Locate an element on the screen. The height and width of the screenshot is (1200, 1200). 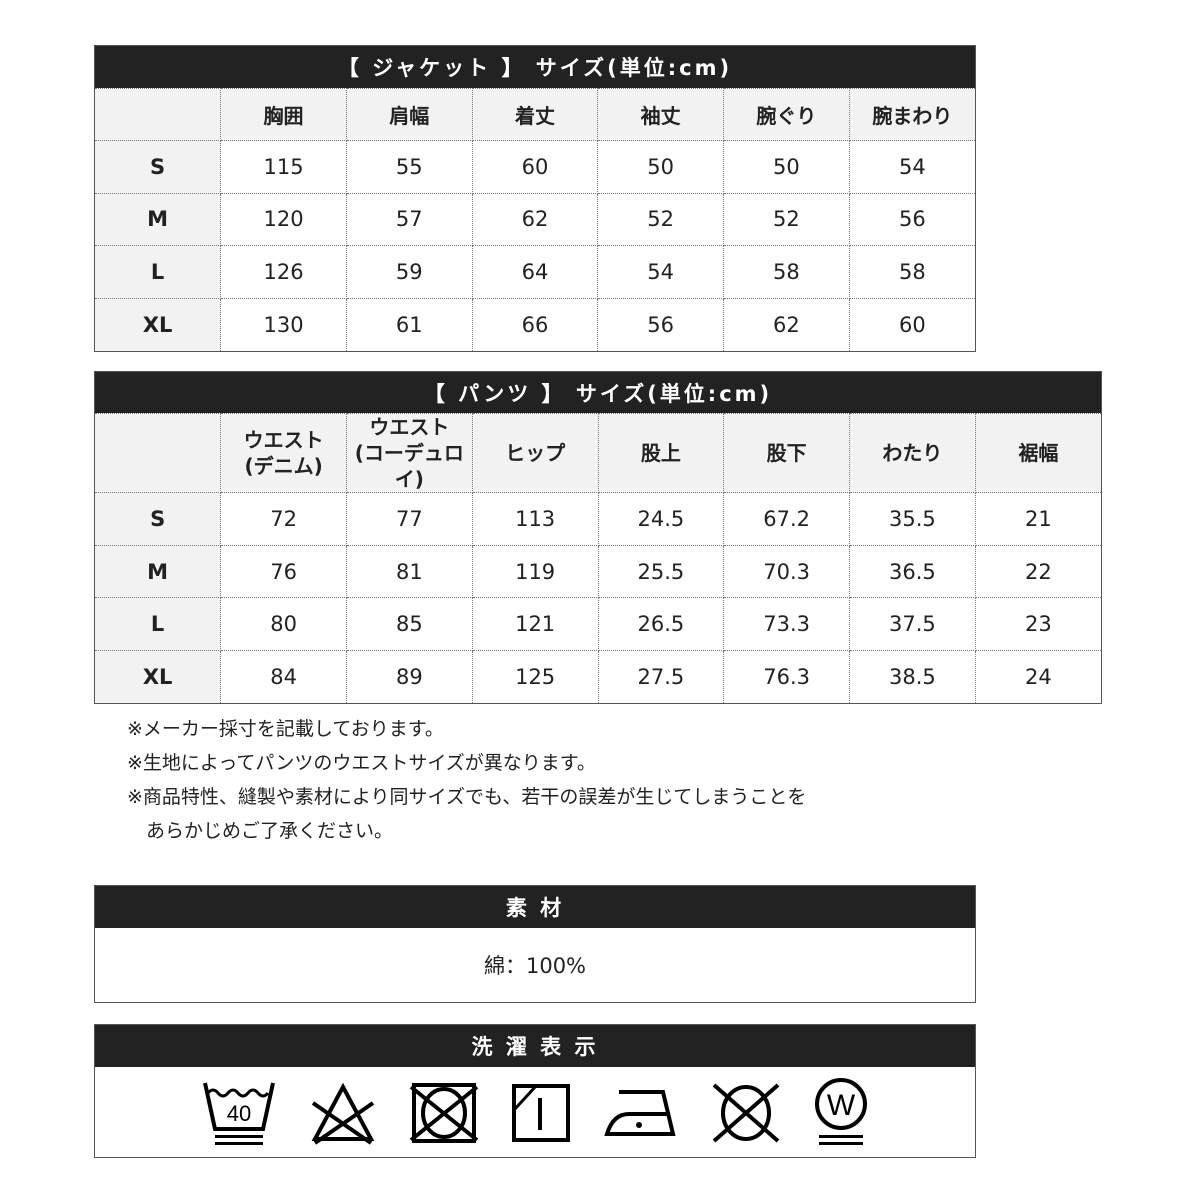
table-cell: 73.3 is located at coordinates (786, 624).